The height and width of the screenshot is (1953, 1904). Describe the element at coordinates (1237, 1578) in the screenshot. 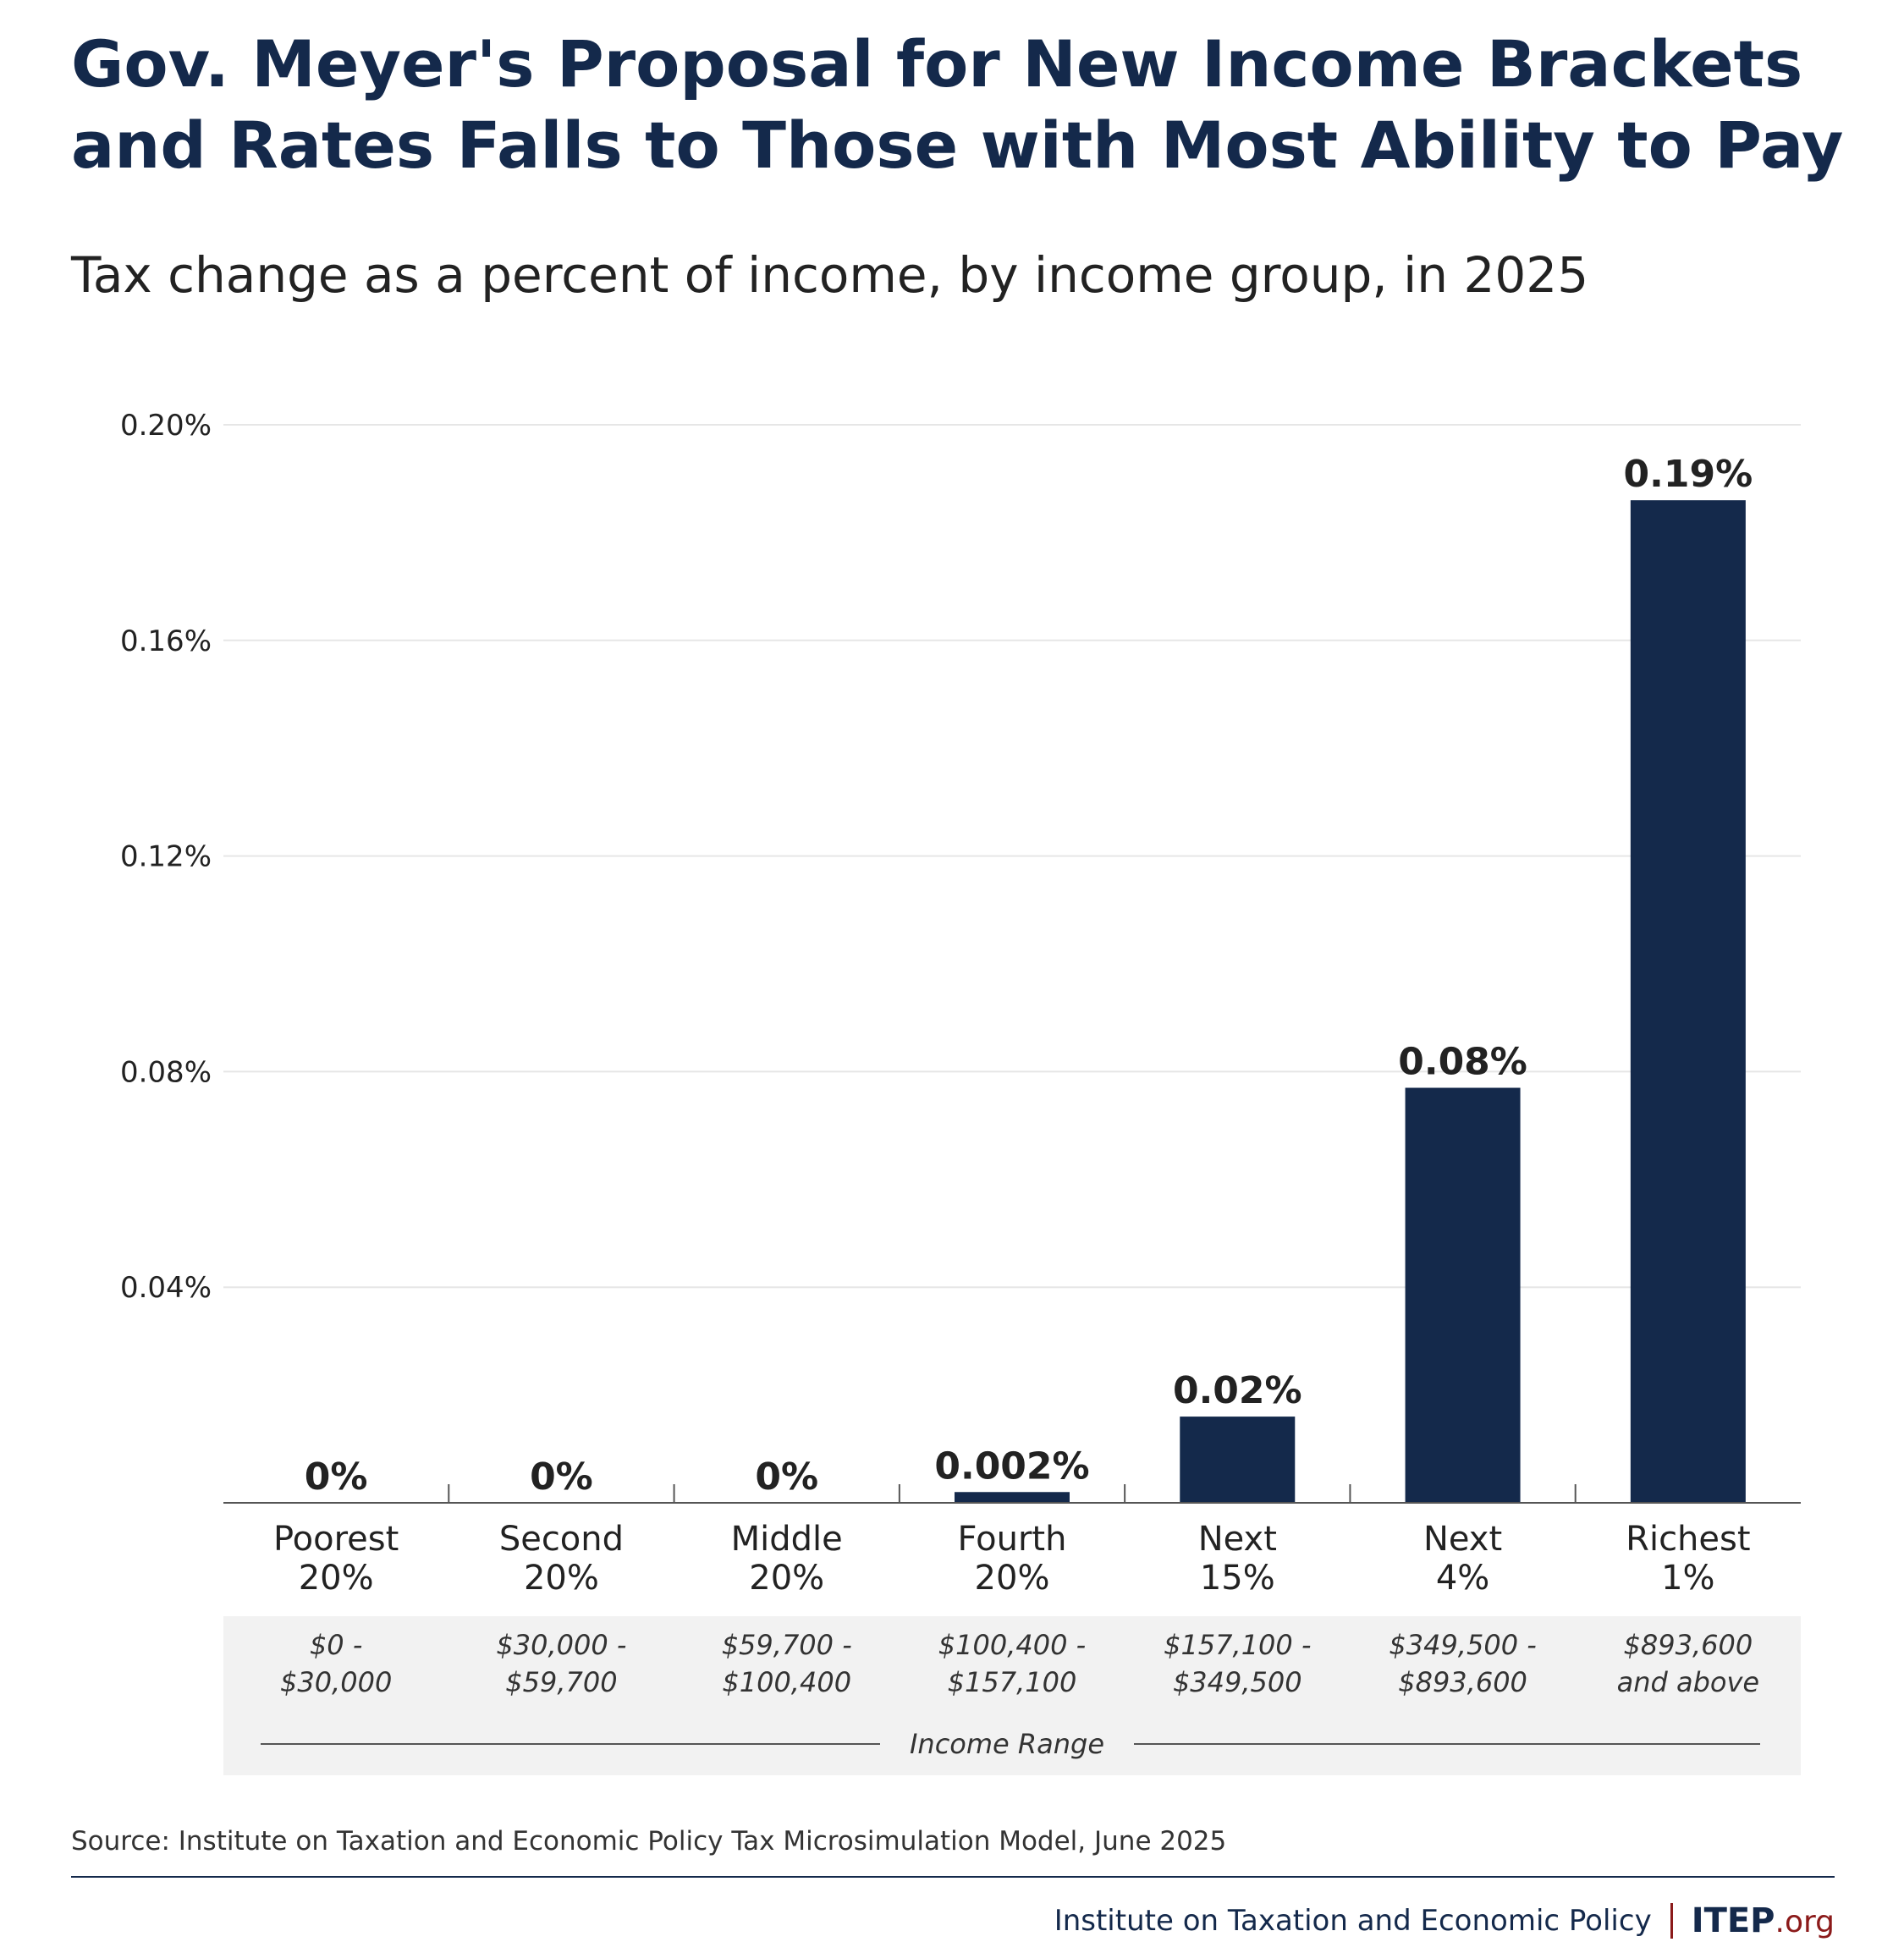

I see `x-tick-label: 15%` at that location.